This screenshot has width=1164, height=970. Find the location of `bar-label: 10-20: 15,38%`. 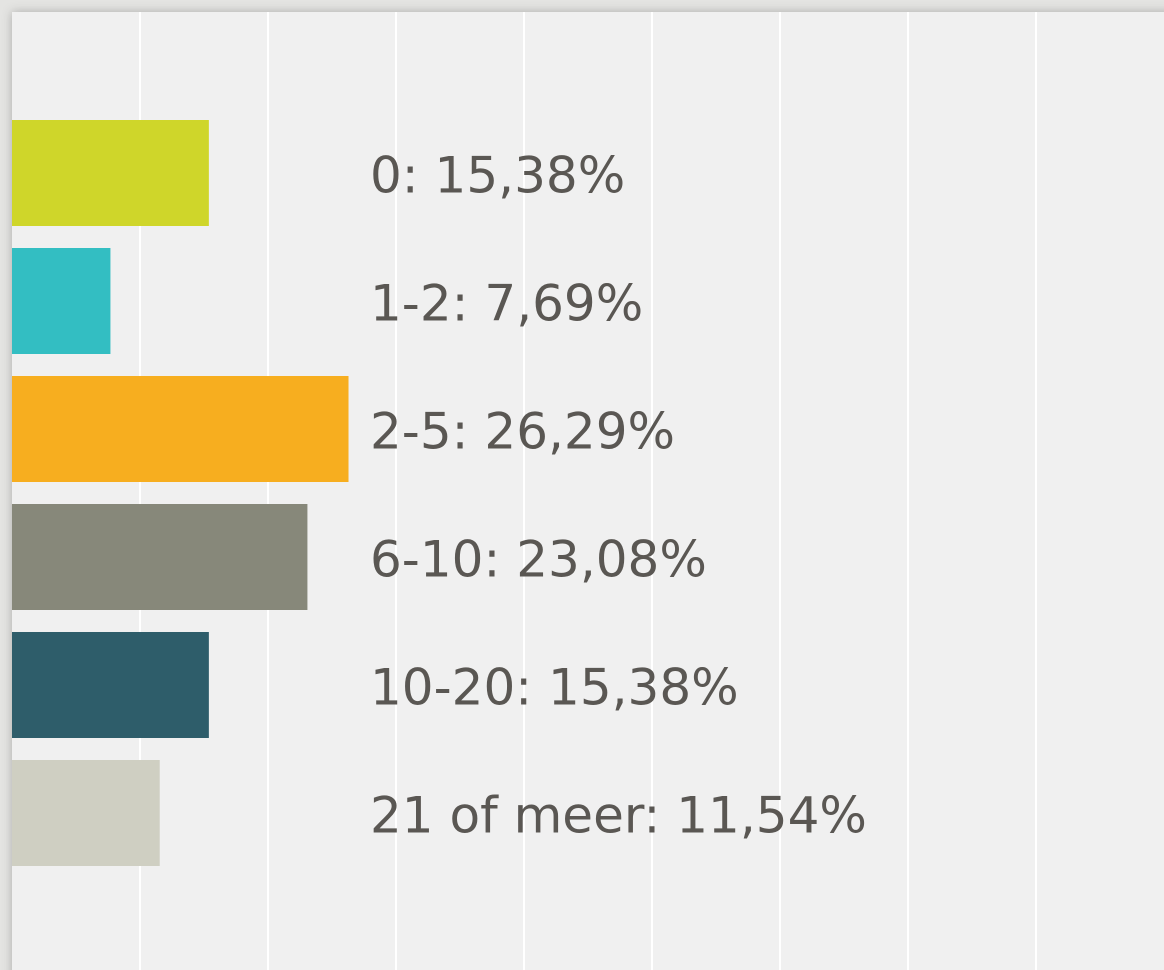

bar-label: 10-20: 15,38% is located at coordinates (554, 688).